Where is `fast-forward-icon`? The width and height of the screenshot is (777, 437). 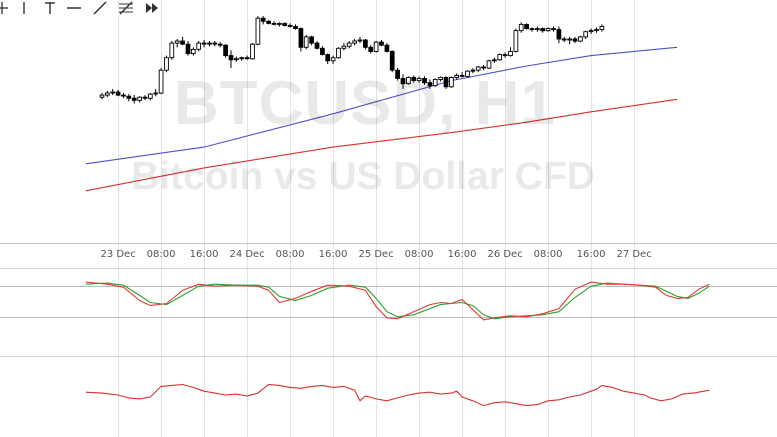 fast-forward-icon is located at coordinates (152, 7).